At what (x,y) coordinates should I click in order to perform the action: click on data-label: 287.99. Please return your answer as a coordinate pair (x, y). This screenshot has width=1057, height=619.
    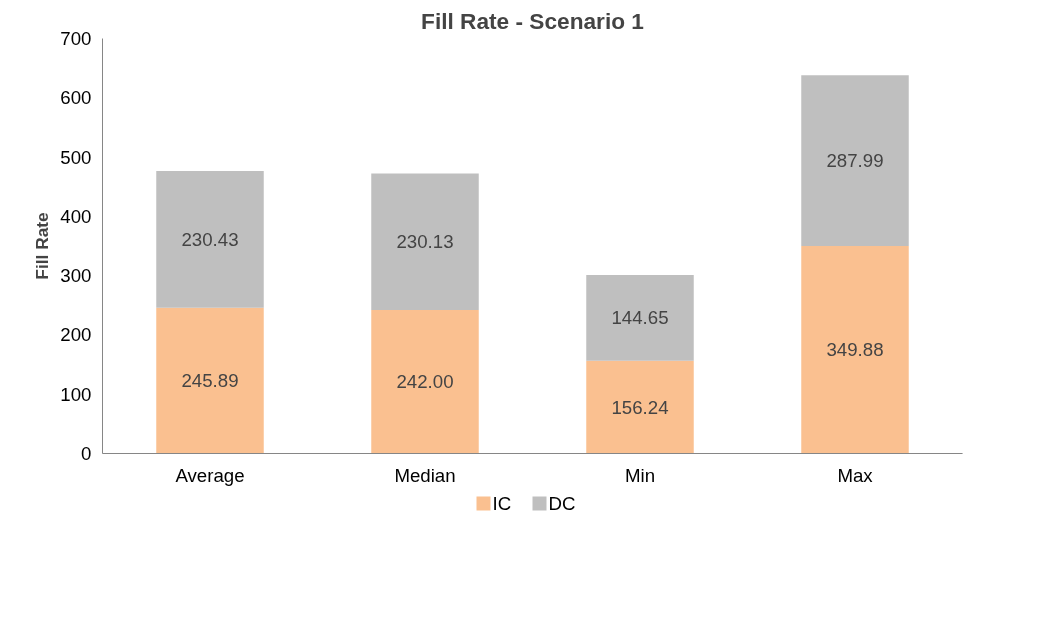
    Looking at the image, I should click on (855, 161).